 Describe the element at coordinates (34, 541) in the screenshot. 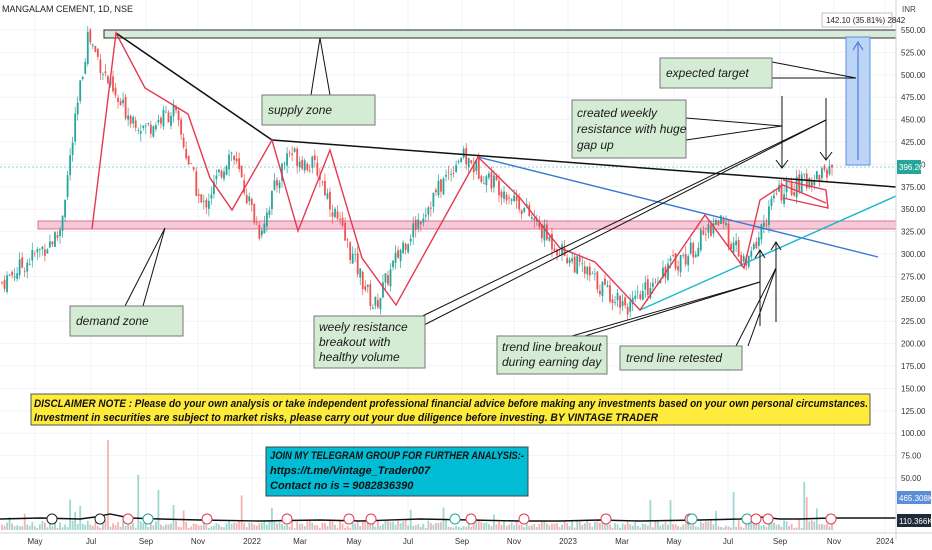

I see `time-tick-label: May` at that location.